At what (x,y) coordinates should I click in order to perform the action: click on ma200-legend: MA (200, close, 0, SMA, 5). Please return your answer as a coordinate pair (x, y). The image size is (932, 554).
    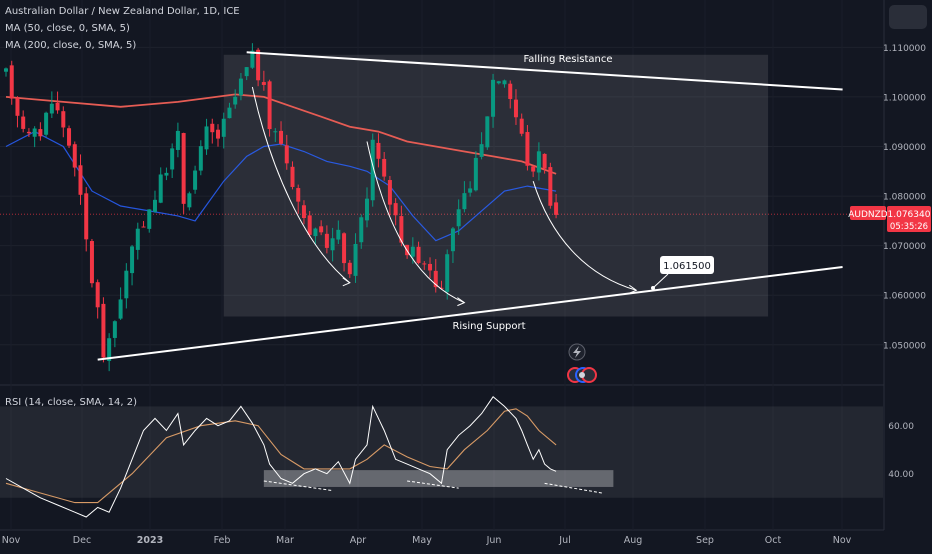
    Looking at the image, I should click on (70, 45).